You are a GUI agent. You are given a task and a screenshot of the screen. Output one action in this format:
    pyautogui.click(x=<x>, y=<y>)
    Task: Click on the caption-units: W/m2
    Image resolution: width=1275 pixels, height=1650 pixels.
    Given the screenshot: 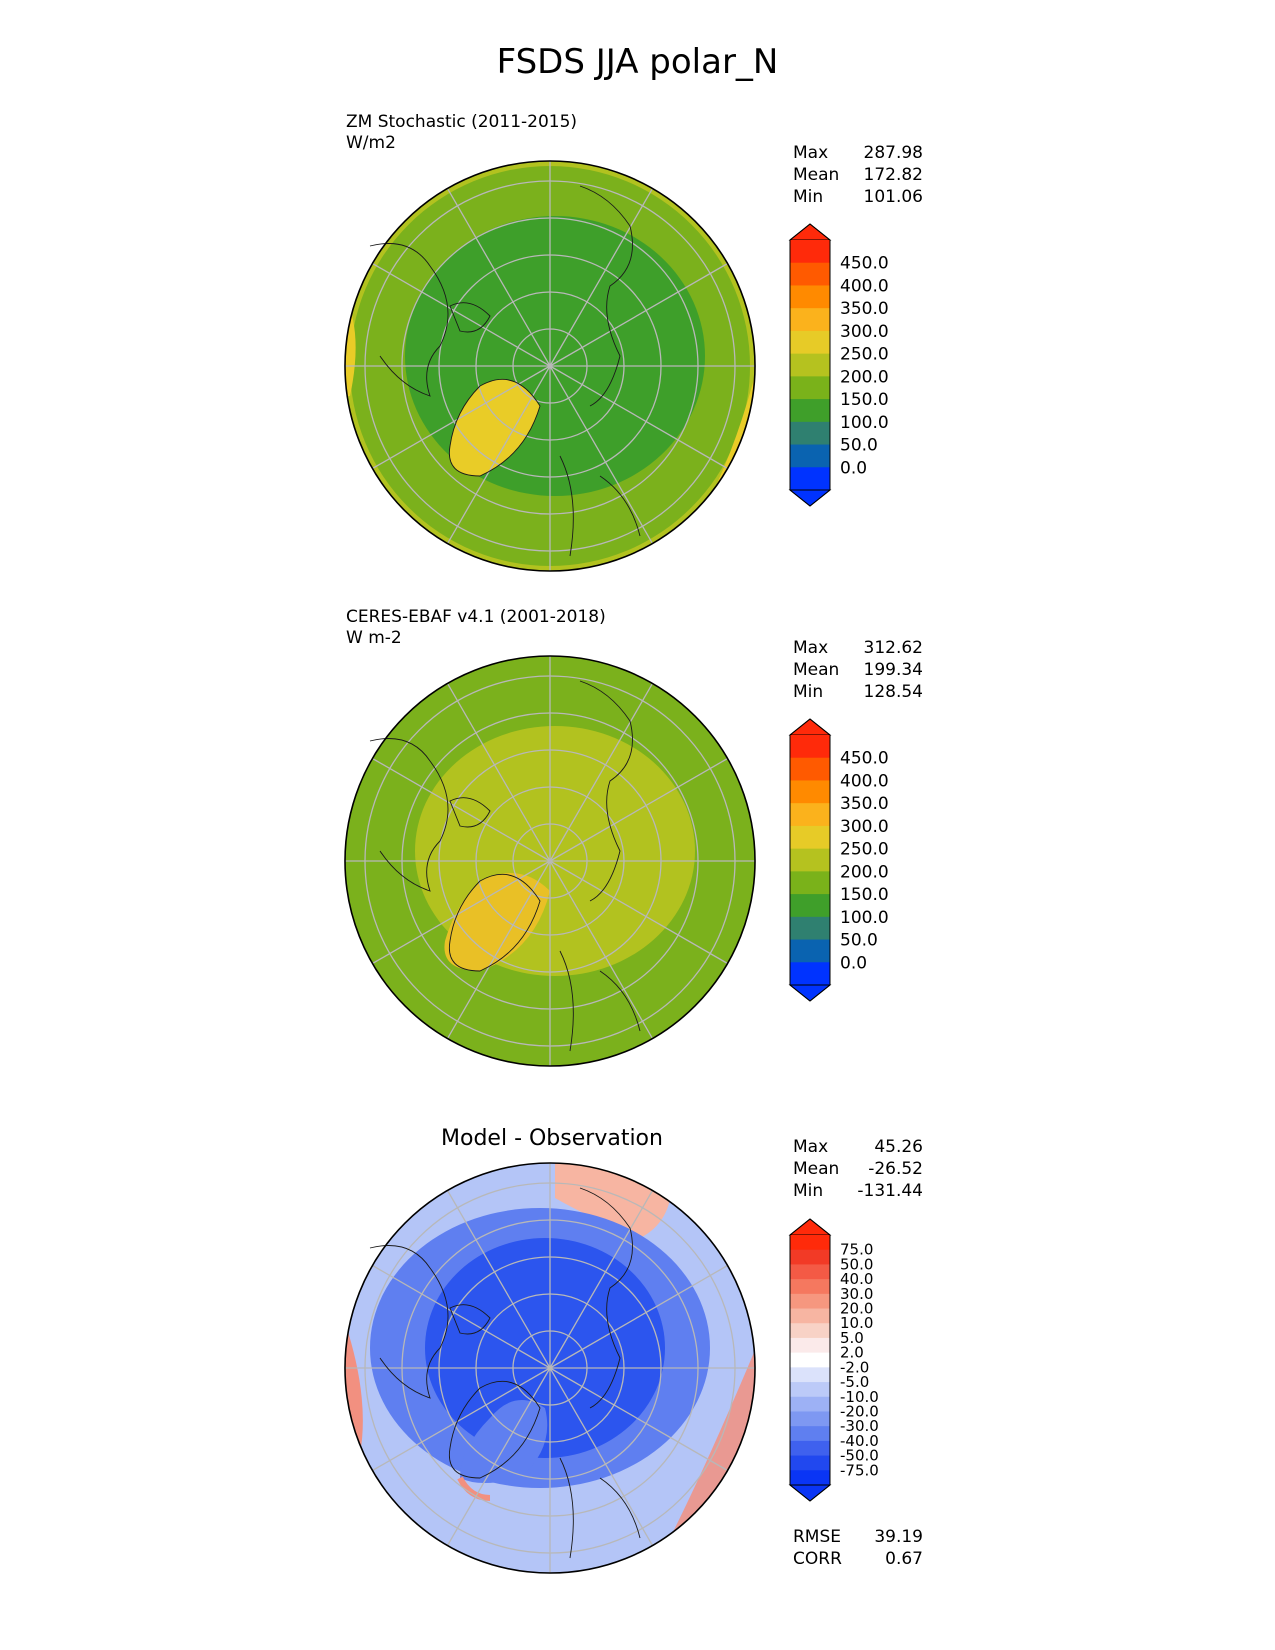 What is the action you would take?
    pyautogui.click(x=371, y=143)
    